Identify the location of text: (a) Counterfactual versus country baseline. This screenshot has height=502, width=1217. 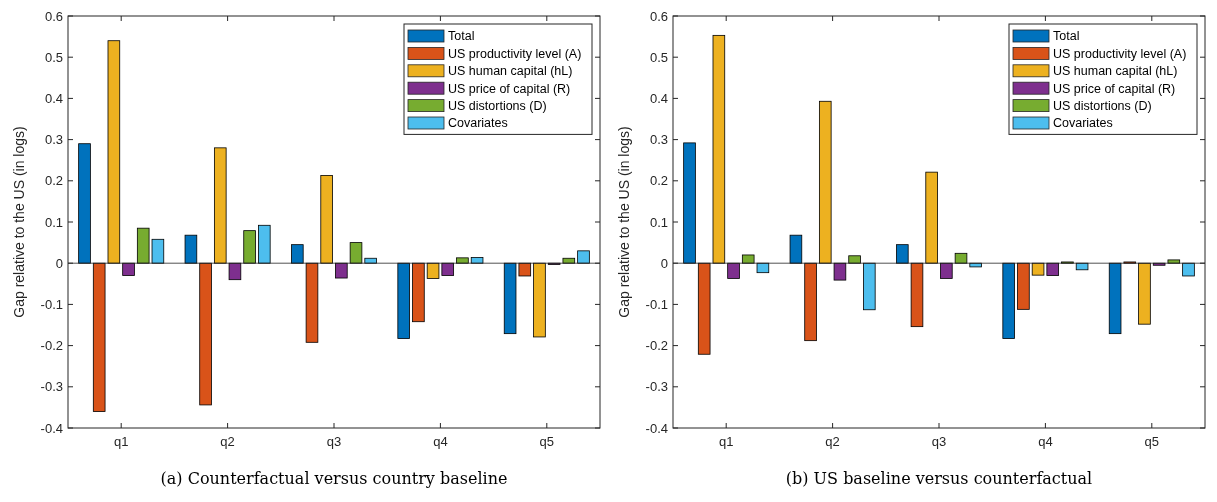
(334, 478).